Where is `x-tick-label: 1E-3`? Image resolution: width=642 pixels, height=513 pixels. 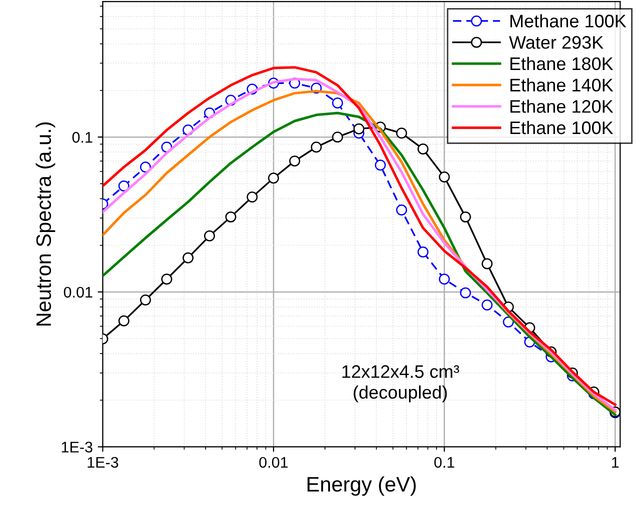
x-tick-label: 1E-3 is located at coordinates (103, 462).